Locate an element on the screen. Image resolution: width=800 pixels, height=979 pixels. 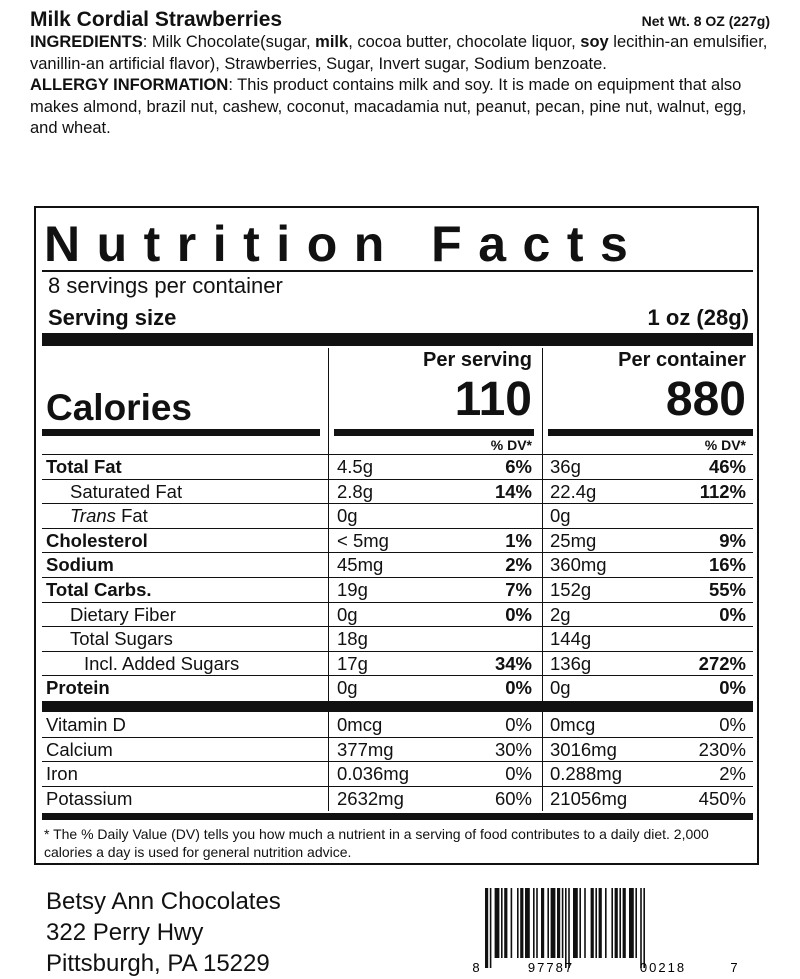
serving-dv: 6% is located at coordinates (518, 466).